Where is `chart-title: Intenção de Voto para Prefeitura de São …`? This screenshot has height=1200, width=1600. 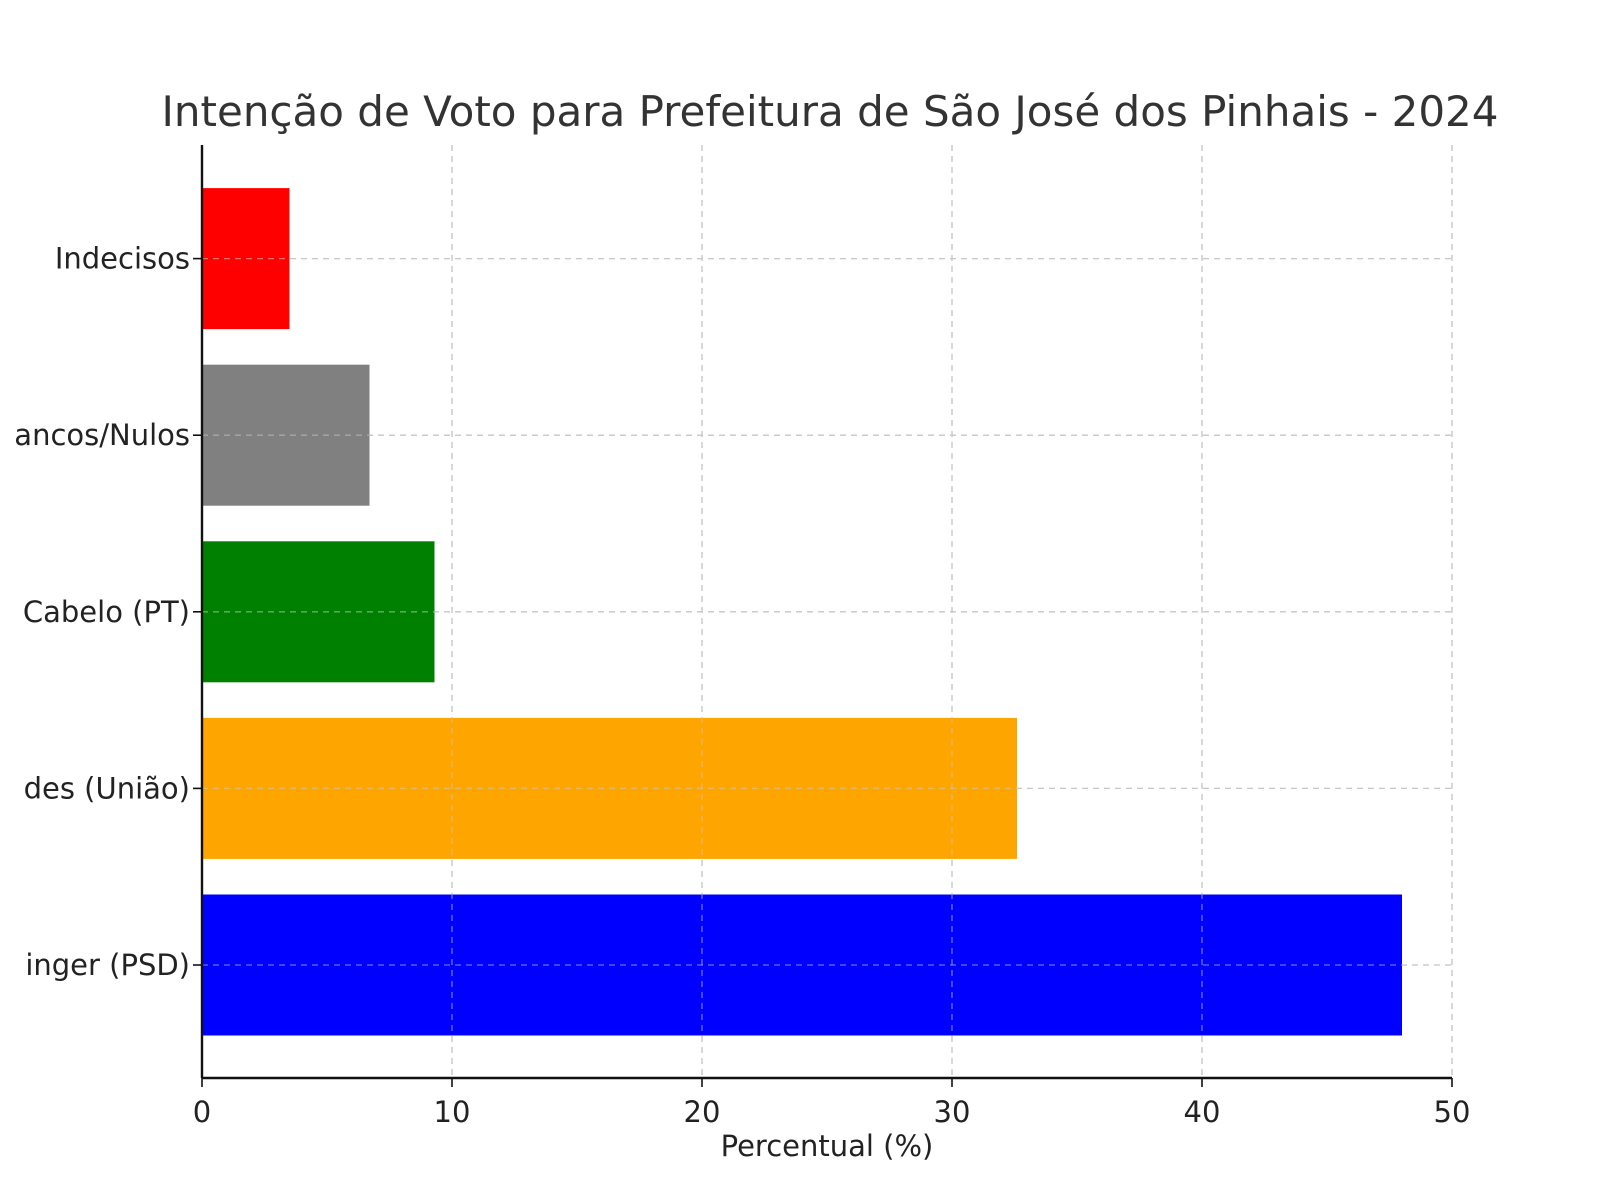
chart-title: Intenção de Voto para Prefeitura de São … is located at coordinates (830, 111).